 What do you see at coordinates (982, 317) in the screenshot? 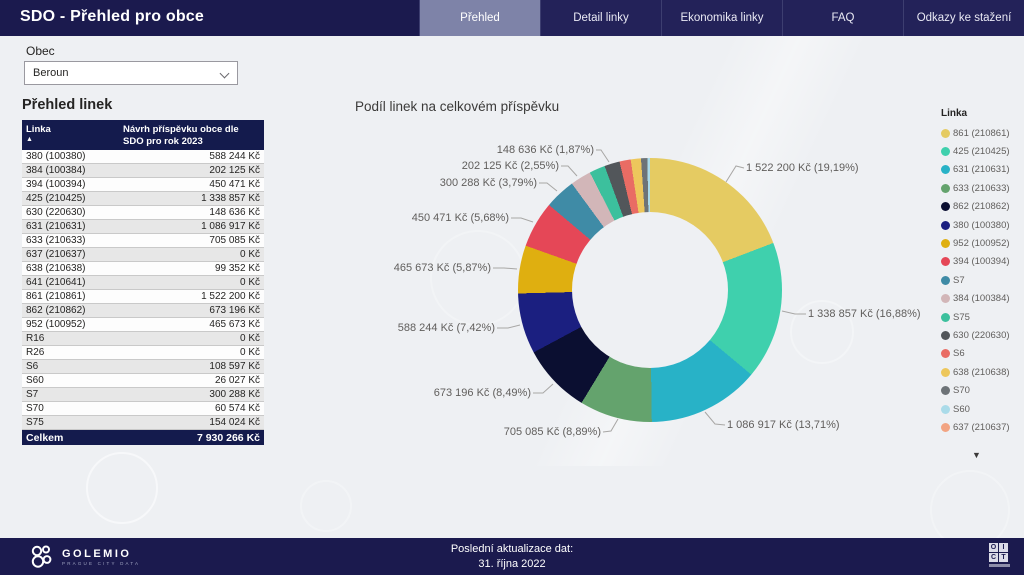
I see `legend-item: S75` at bounding box center [982, 317].